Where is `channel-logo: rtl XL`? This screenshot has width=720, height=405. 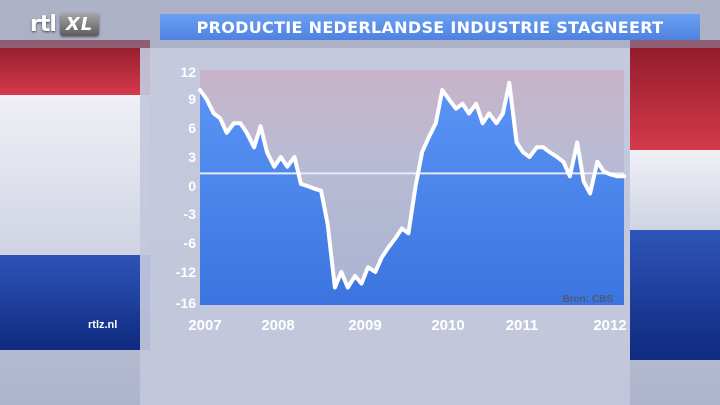 channel-logo: rtl XL is located at coordinates (65, 24).